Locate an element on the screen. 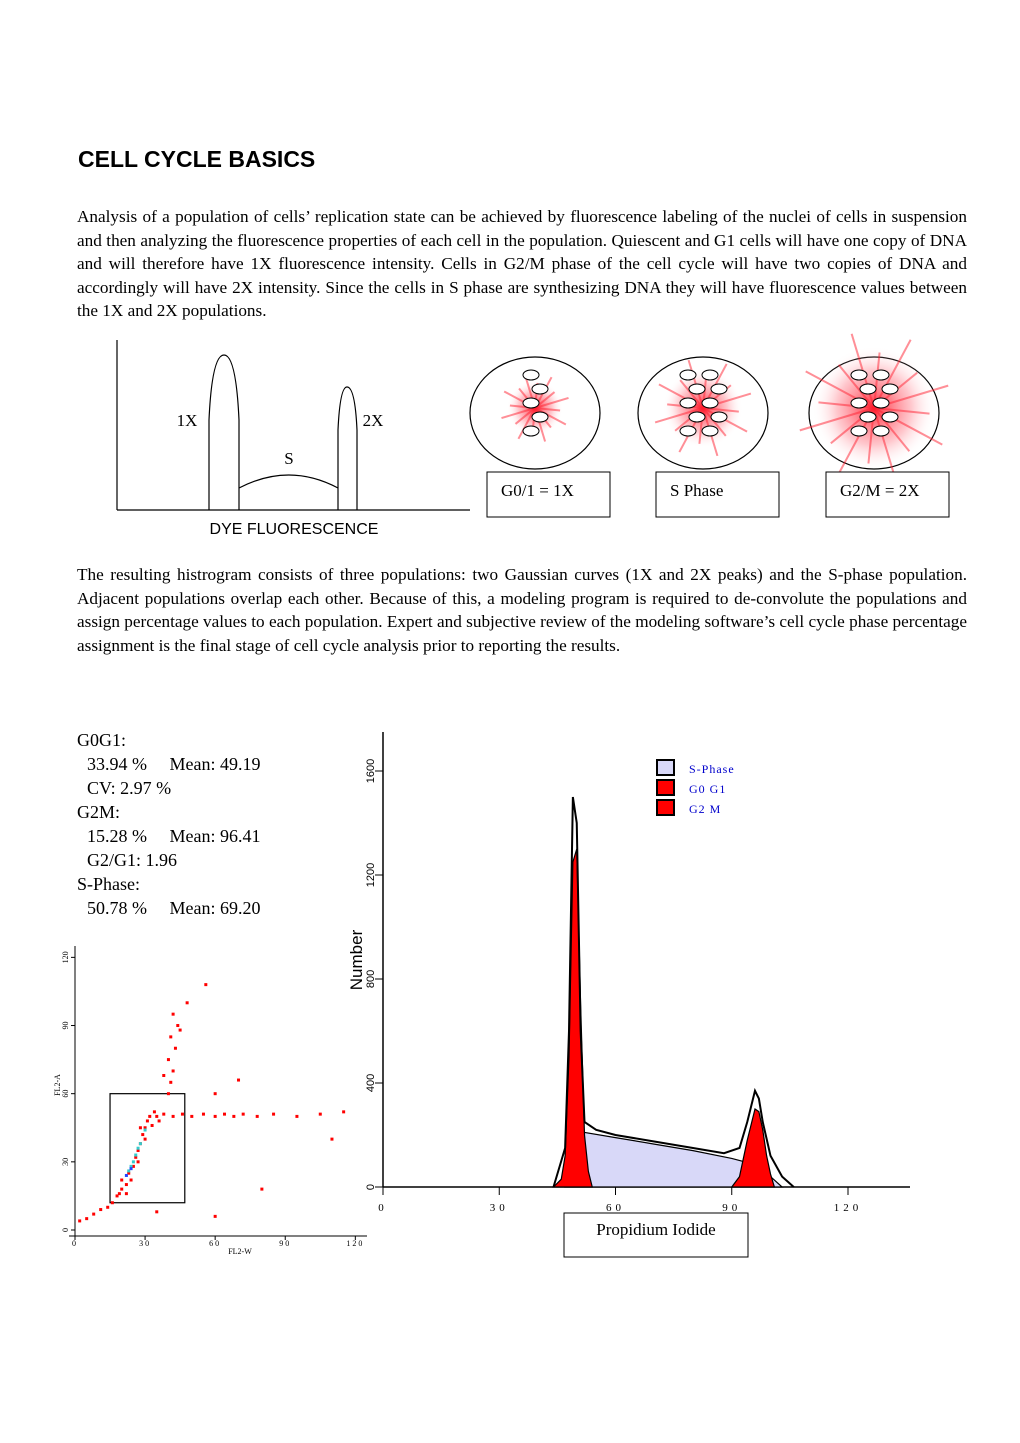 The image size is (1020, 1443). y-tick-label: 800 is located at coordinates (371, 979).